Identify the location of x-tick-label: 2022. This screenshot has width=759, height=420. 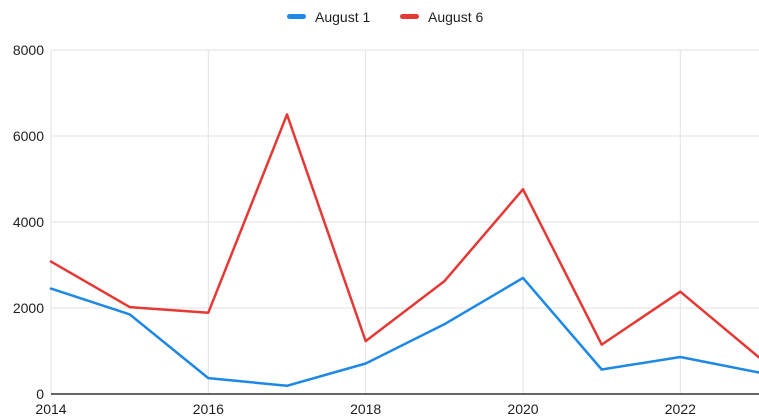
(680, 409).